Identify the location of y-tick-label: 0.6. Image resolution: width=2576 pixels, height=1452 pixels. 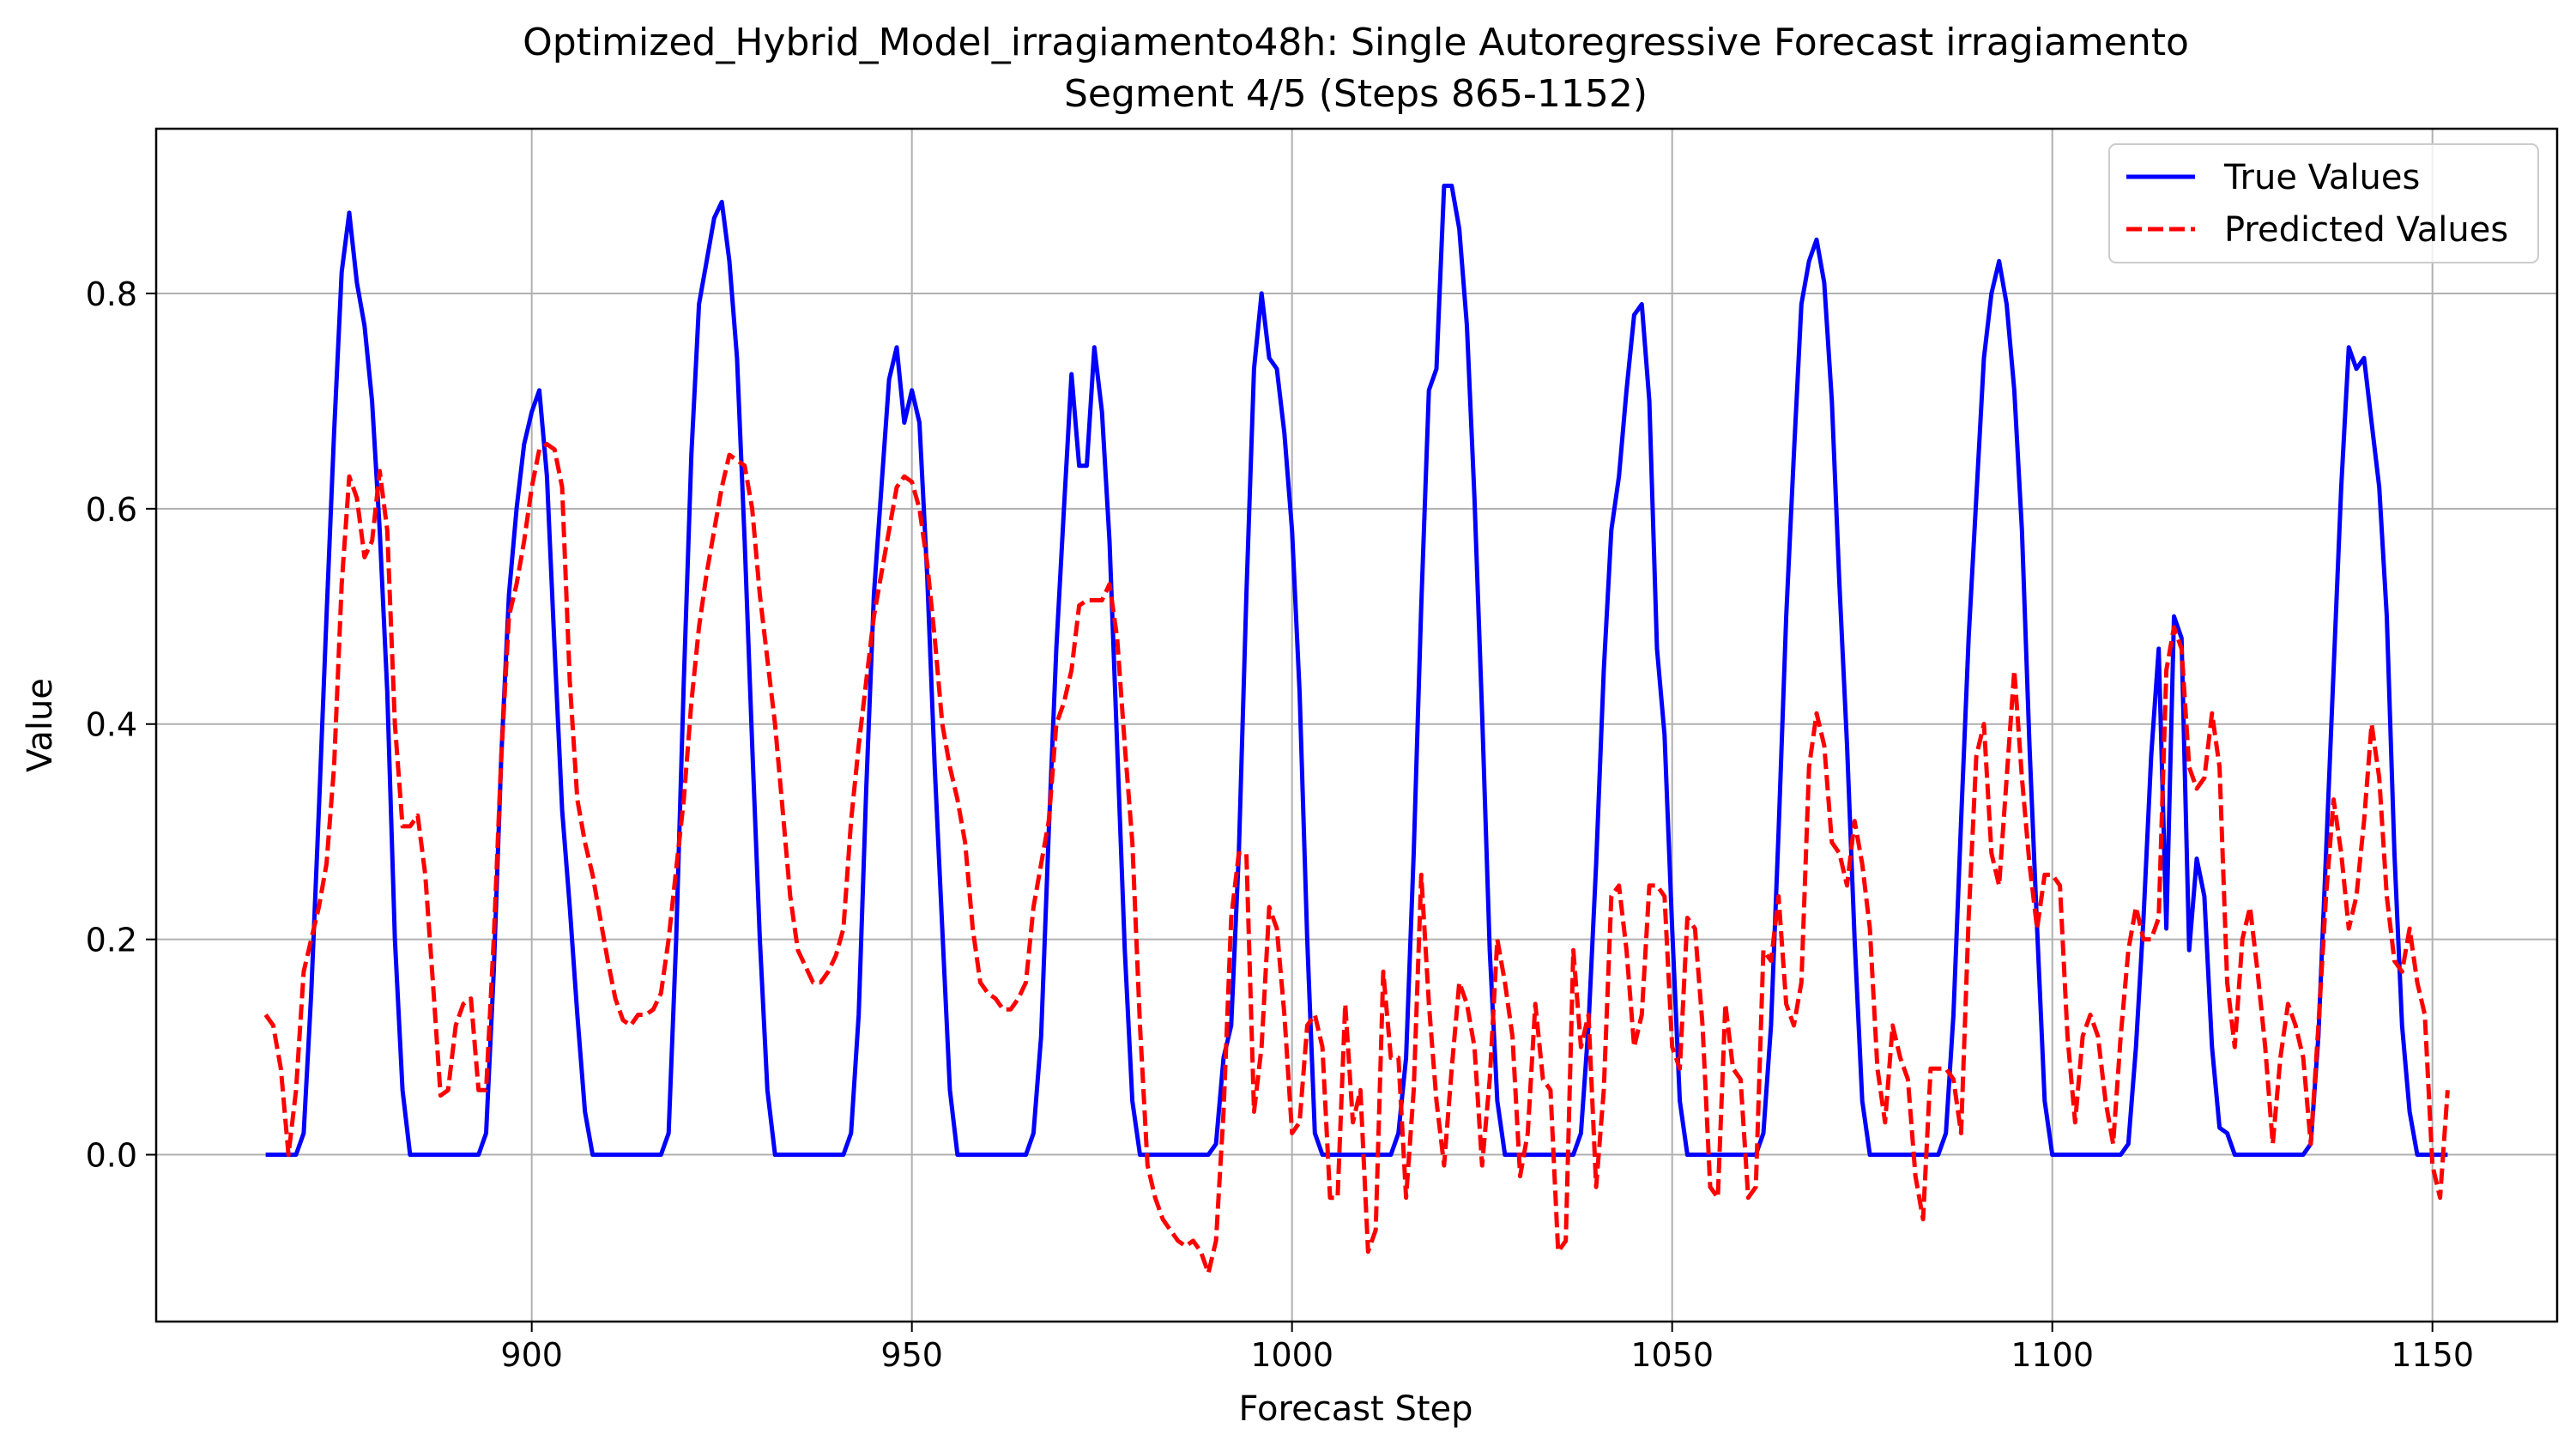
(111, 510).